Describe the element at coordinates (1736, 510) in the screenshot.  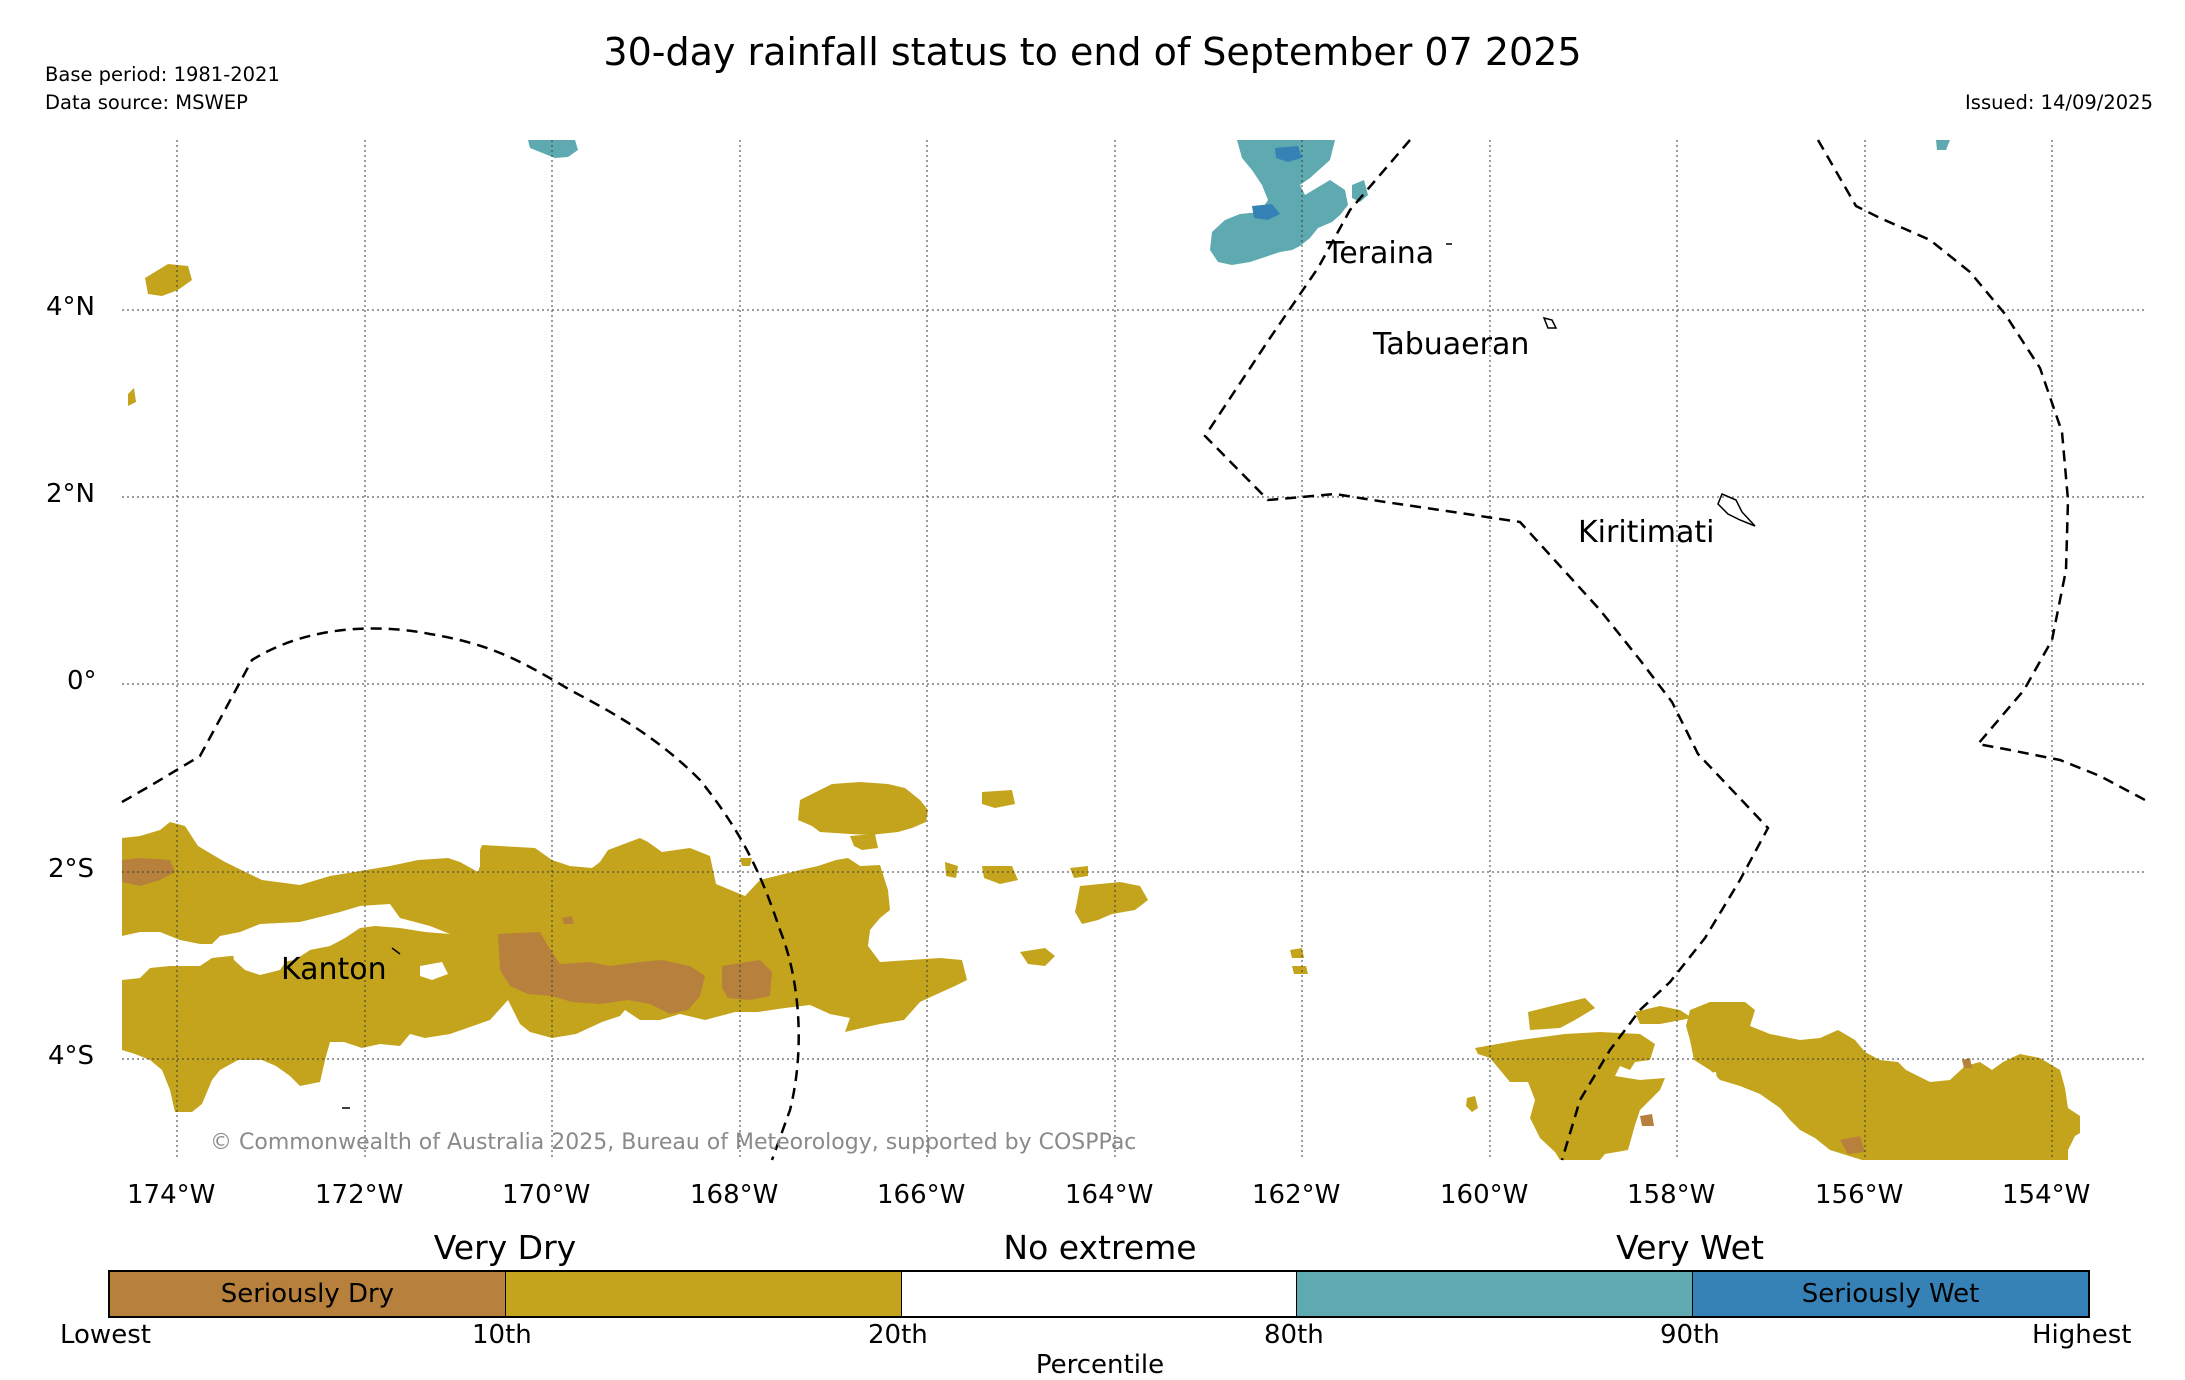
I see `kiritimati-outline` at that location.